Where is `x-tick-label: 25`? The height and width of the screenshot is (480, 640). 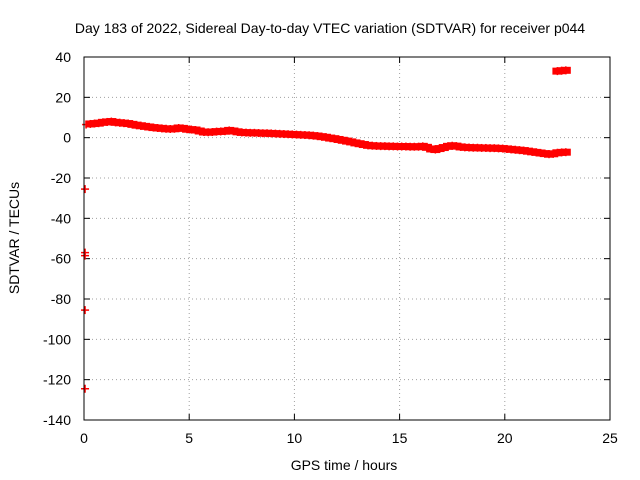 x-tick-label: 25 is located at coordinates (610, 438).